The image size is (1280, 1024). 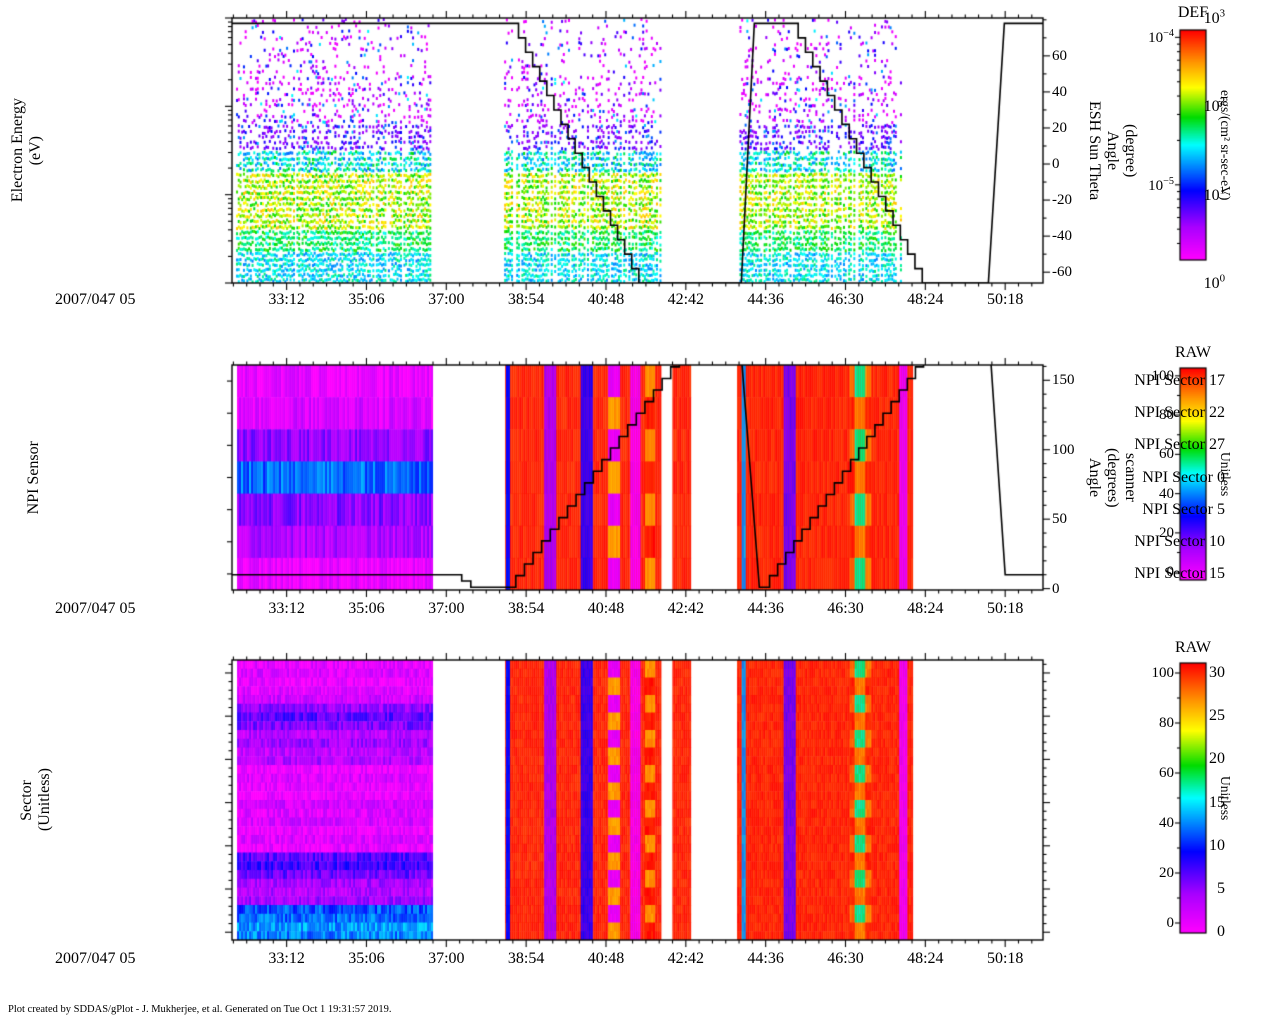 I want to click on def-colorbar-units: ergs/(cm² sr-sec-eV), so click(x=1225, y=145).